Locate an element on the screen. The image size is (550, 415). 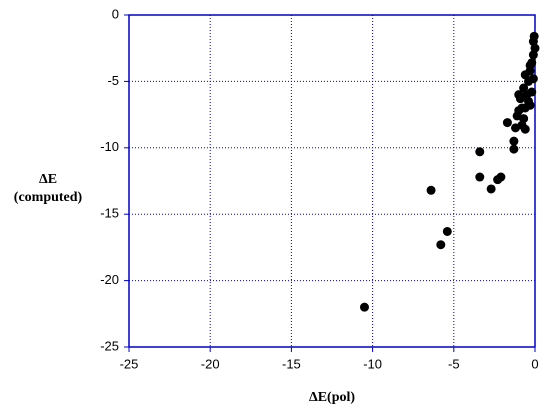
y-tick-label: -15 is located at coordinates (109, 213).